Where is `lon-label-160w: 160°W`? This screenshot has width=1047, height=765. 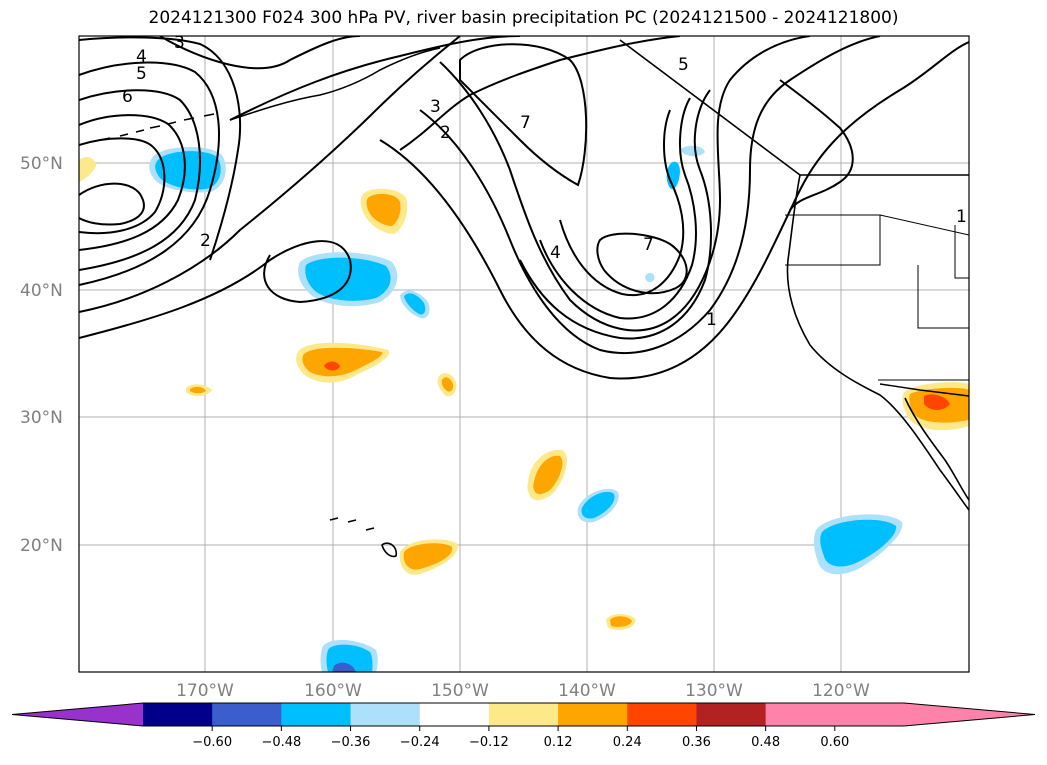
lon-label-160w: 160°W is located at coordinates (333, 691).